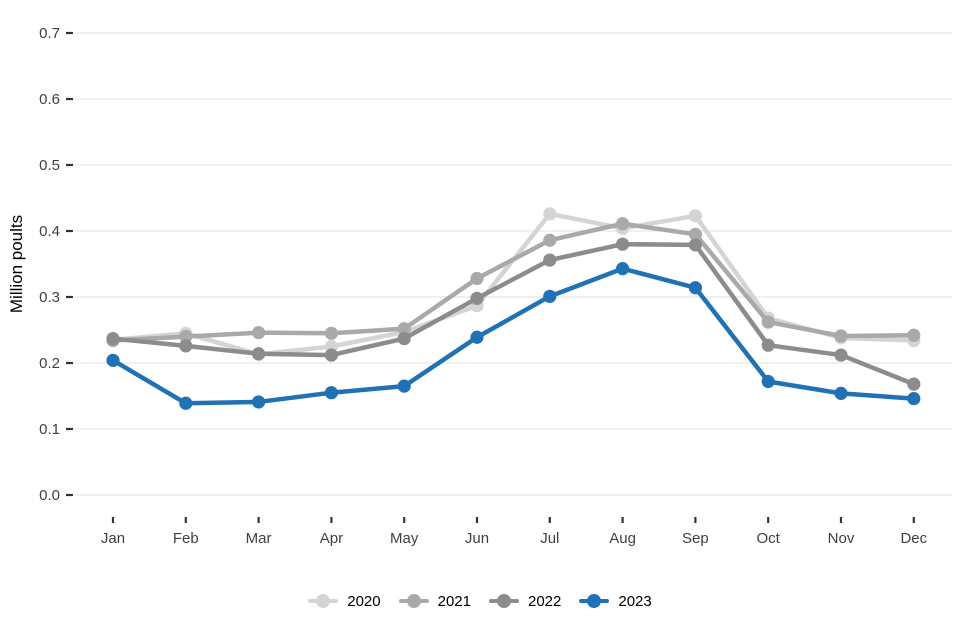  What do you see at coordinates (549, 538) in the screenshot?
I see `x-tick-label: Jul` at bounding box center [549, 538].